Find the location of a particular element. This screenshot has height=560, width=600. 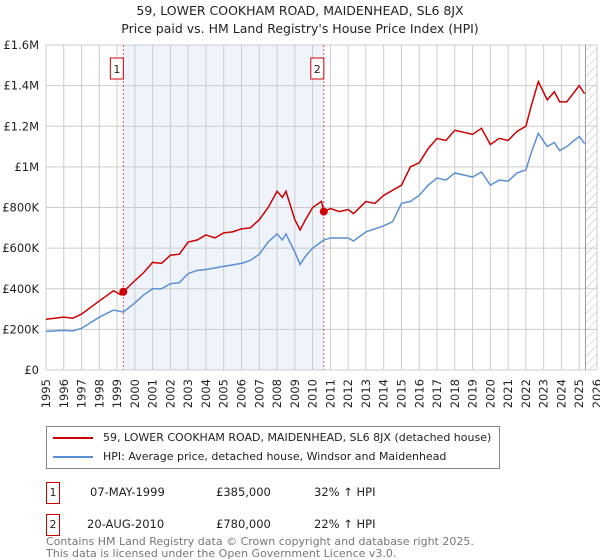

sale-label: 1 is located at coordinates (116, 69).